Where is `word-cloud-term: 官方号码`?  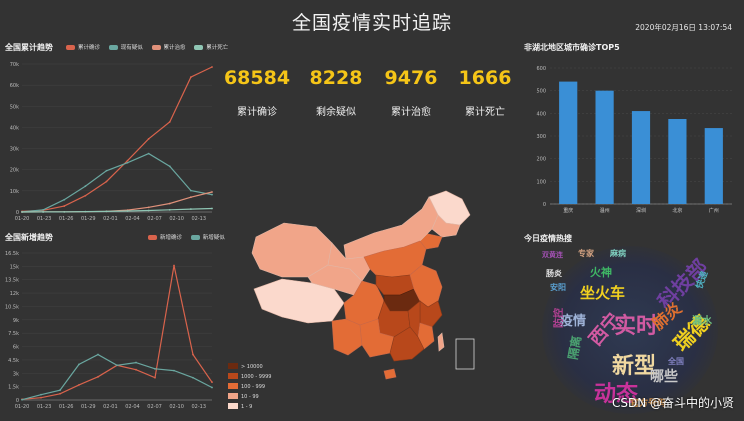 word-cloud-term: 官方号码 is located at coordinates (648, 404).